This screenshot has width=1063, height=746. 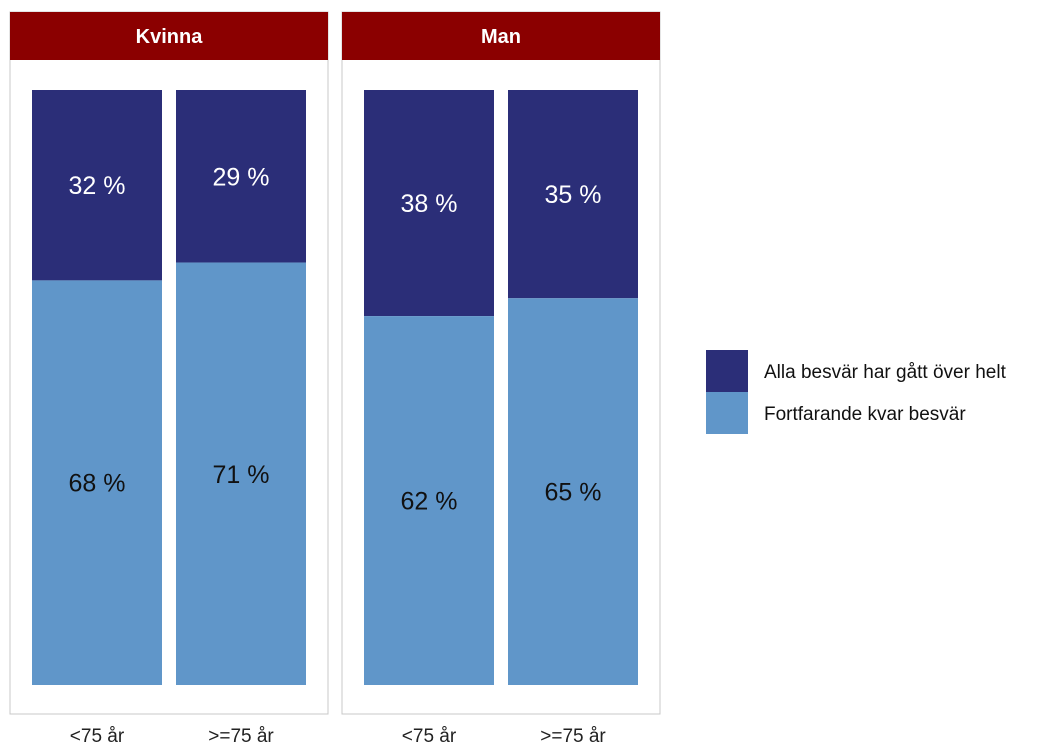 I want to click on legend-label: Alla besvär har gått över helt, so click(x=885, y=372).